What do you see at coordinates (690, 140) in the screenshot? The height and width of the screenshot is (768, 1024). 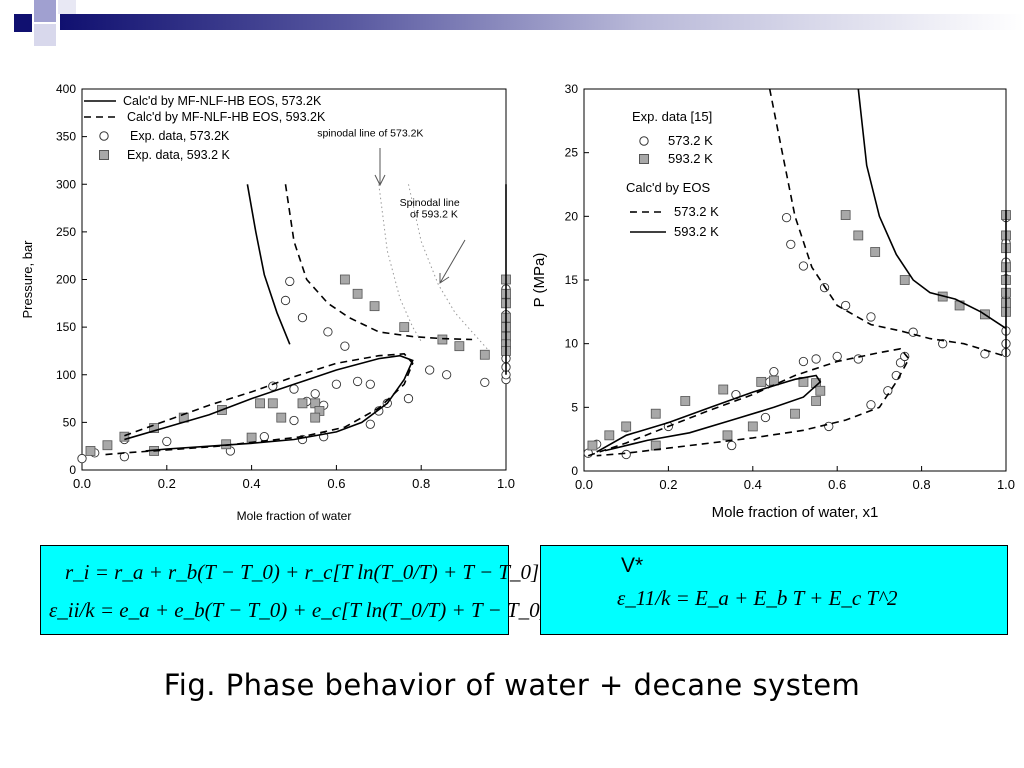 I see `legend-label: 573.2 K` at bounding box center [690, 140].